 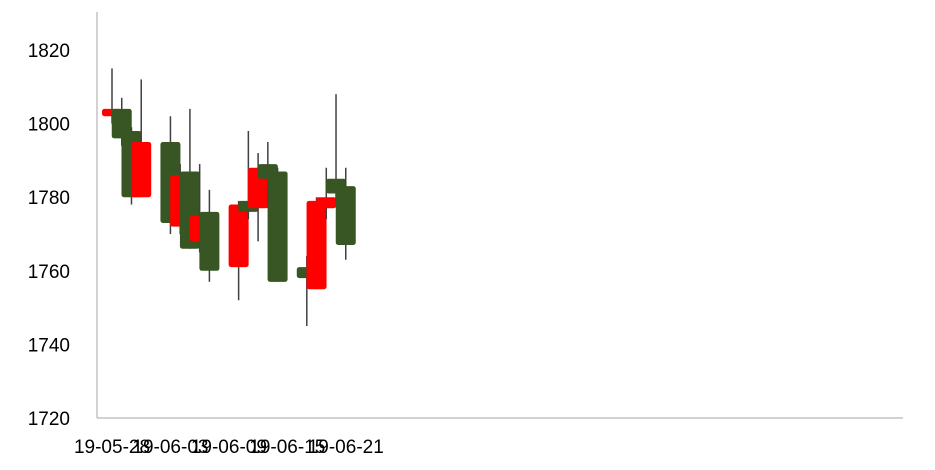 I want to click on x-tick-label: 19-05-28, so click(x=112, y=447).